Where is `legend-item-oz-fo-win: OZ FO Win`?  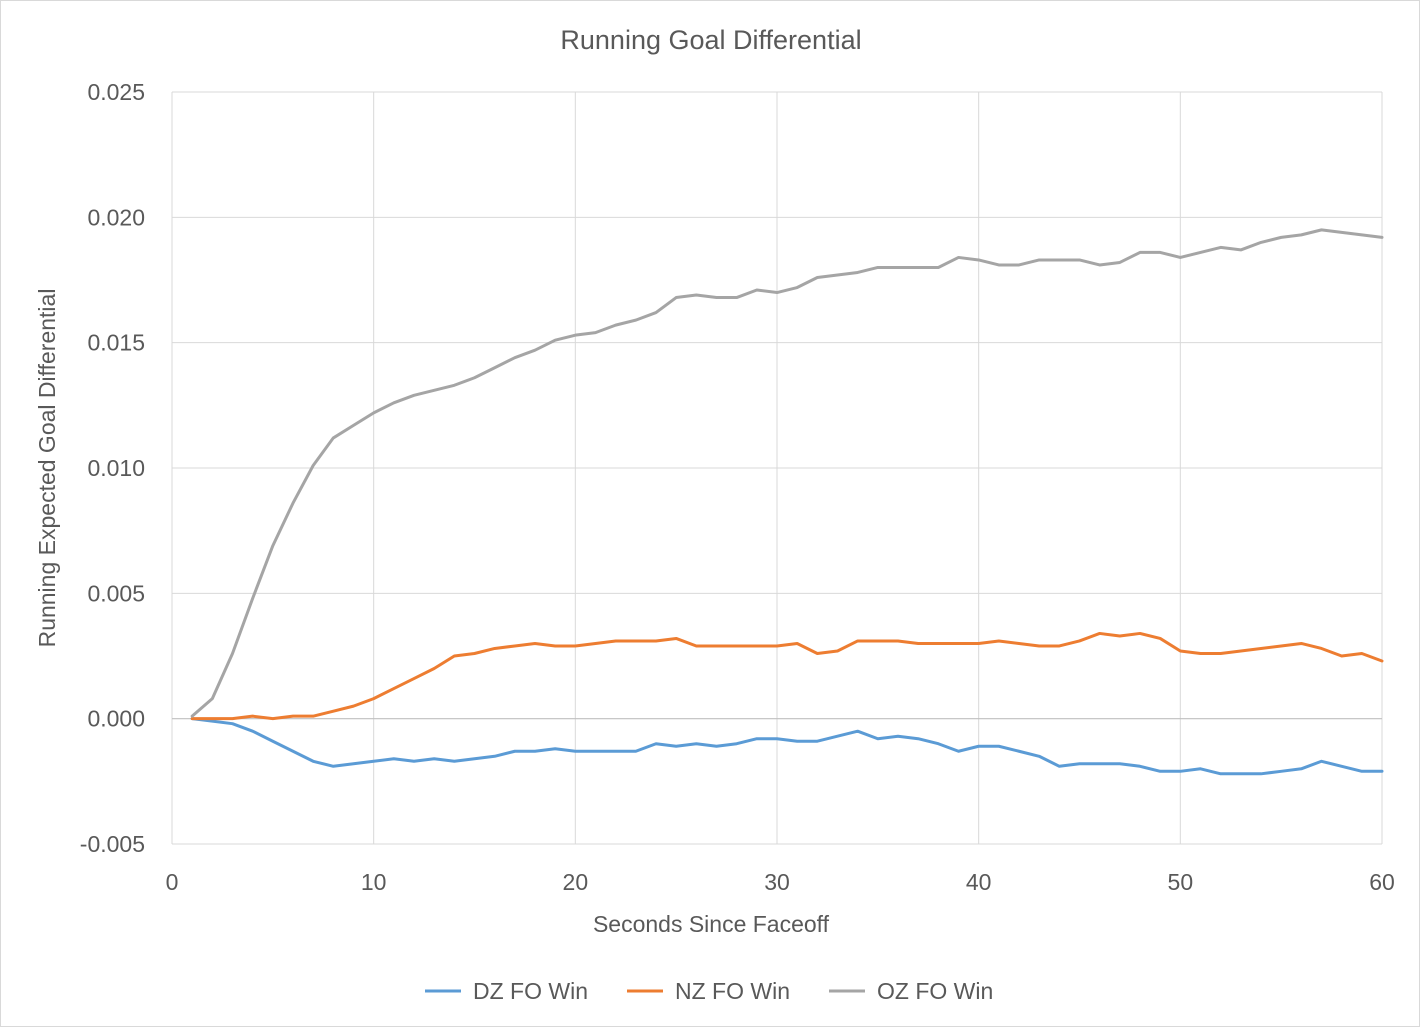 legend-item-oz-fo-win: OZ FO Win is located at coordinates (911, 991).